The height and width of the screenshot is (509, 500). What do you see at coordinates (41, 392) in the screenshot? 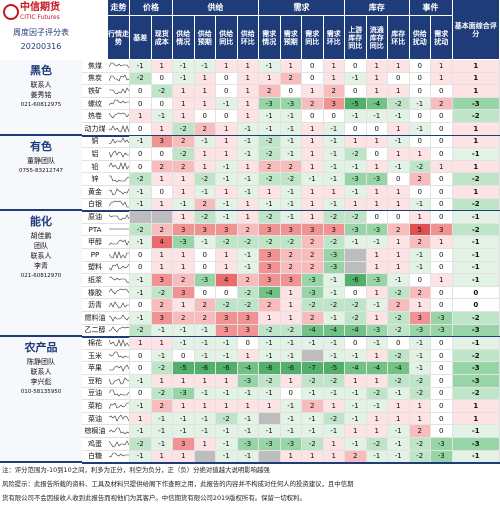
I see `group-contact: 010-58135950` at bounding box center [41, 392].